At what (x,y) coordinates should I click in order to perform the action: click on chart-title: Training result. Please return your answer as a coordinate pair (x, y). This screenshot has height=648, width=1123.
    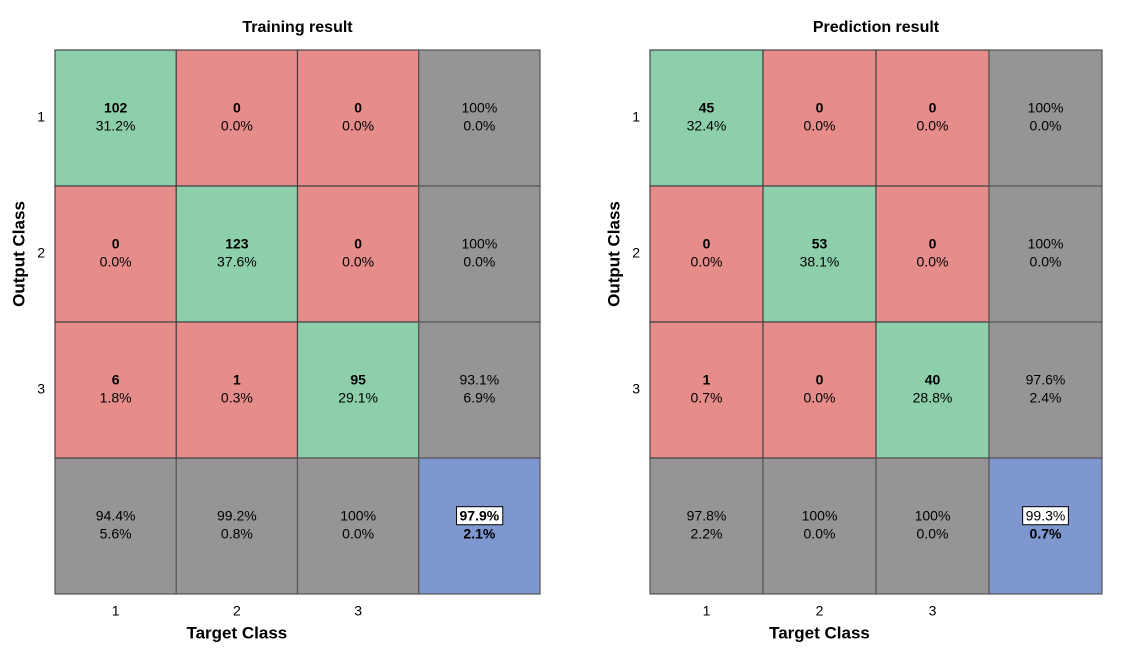
    Looking at the image, I should click on (297, 27).